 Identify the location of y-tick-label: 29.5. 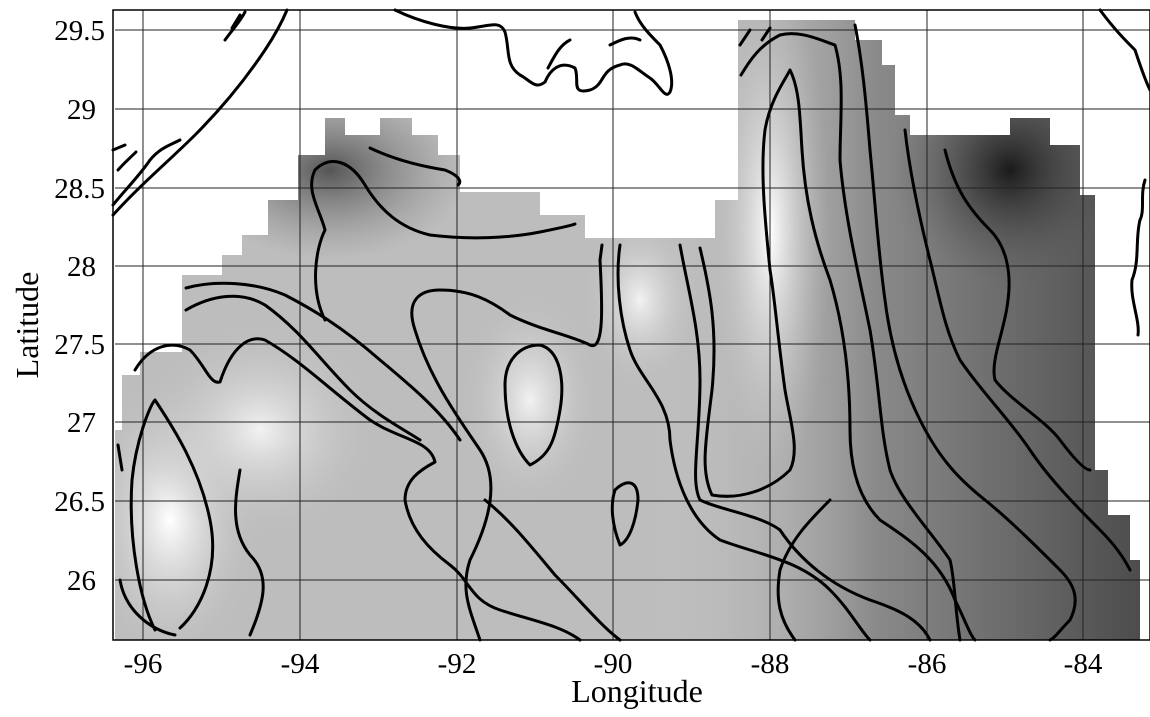
(79, 31).